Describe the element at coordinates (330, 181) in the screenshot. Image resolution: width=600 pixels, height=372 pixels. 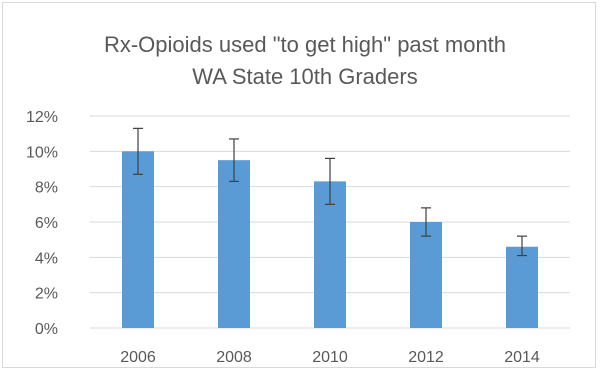
I see `error-bar-2010` at that location.